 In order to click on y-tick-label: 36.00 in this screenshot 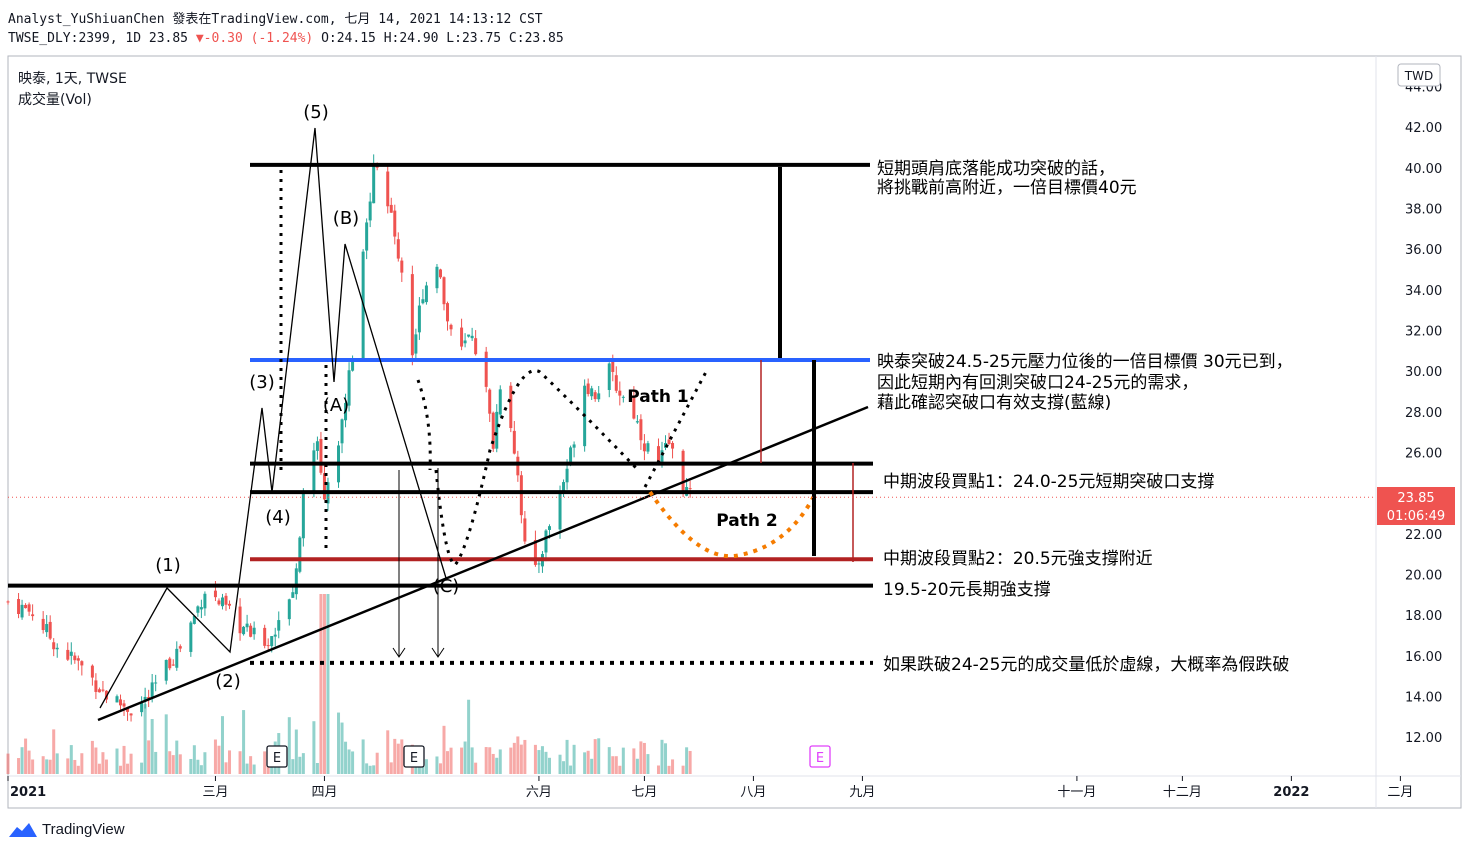, I will do `click(1423, 250)`.